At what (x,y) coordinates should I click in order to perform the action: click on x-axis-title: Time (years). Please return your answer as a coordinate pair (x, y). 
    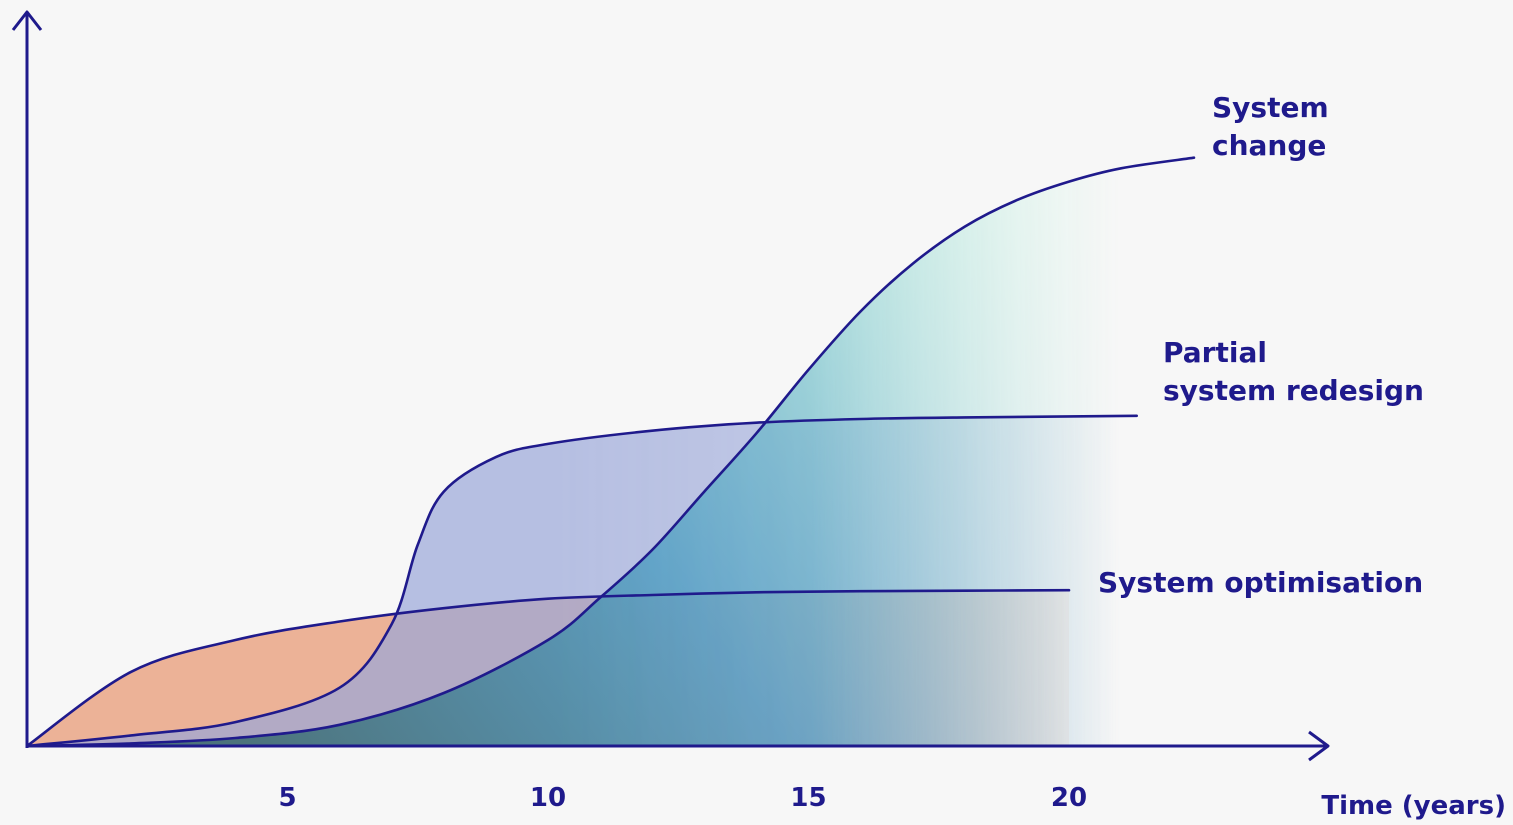
    Looking at the image, I should click on (1413, 806).